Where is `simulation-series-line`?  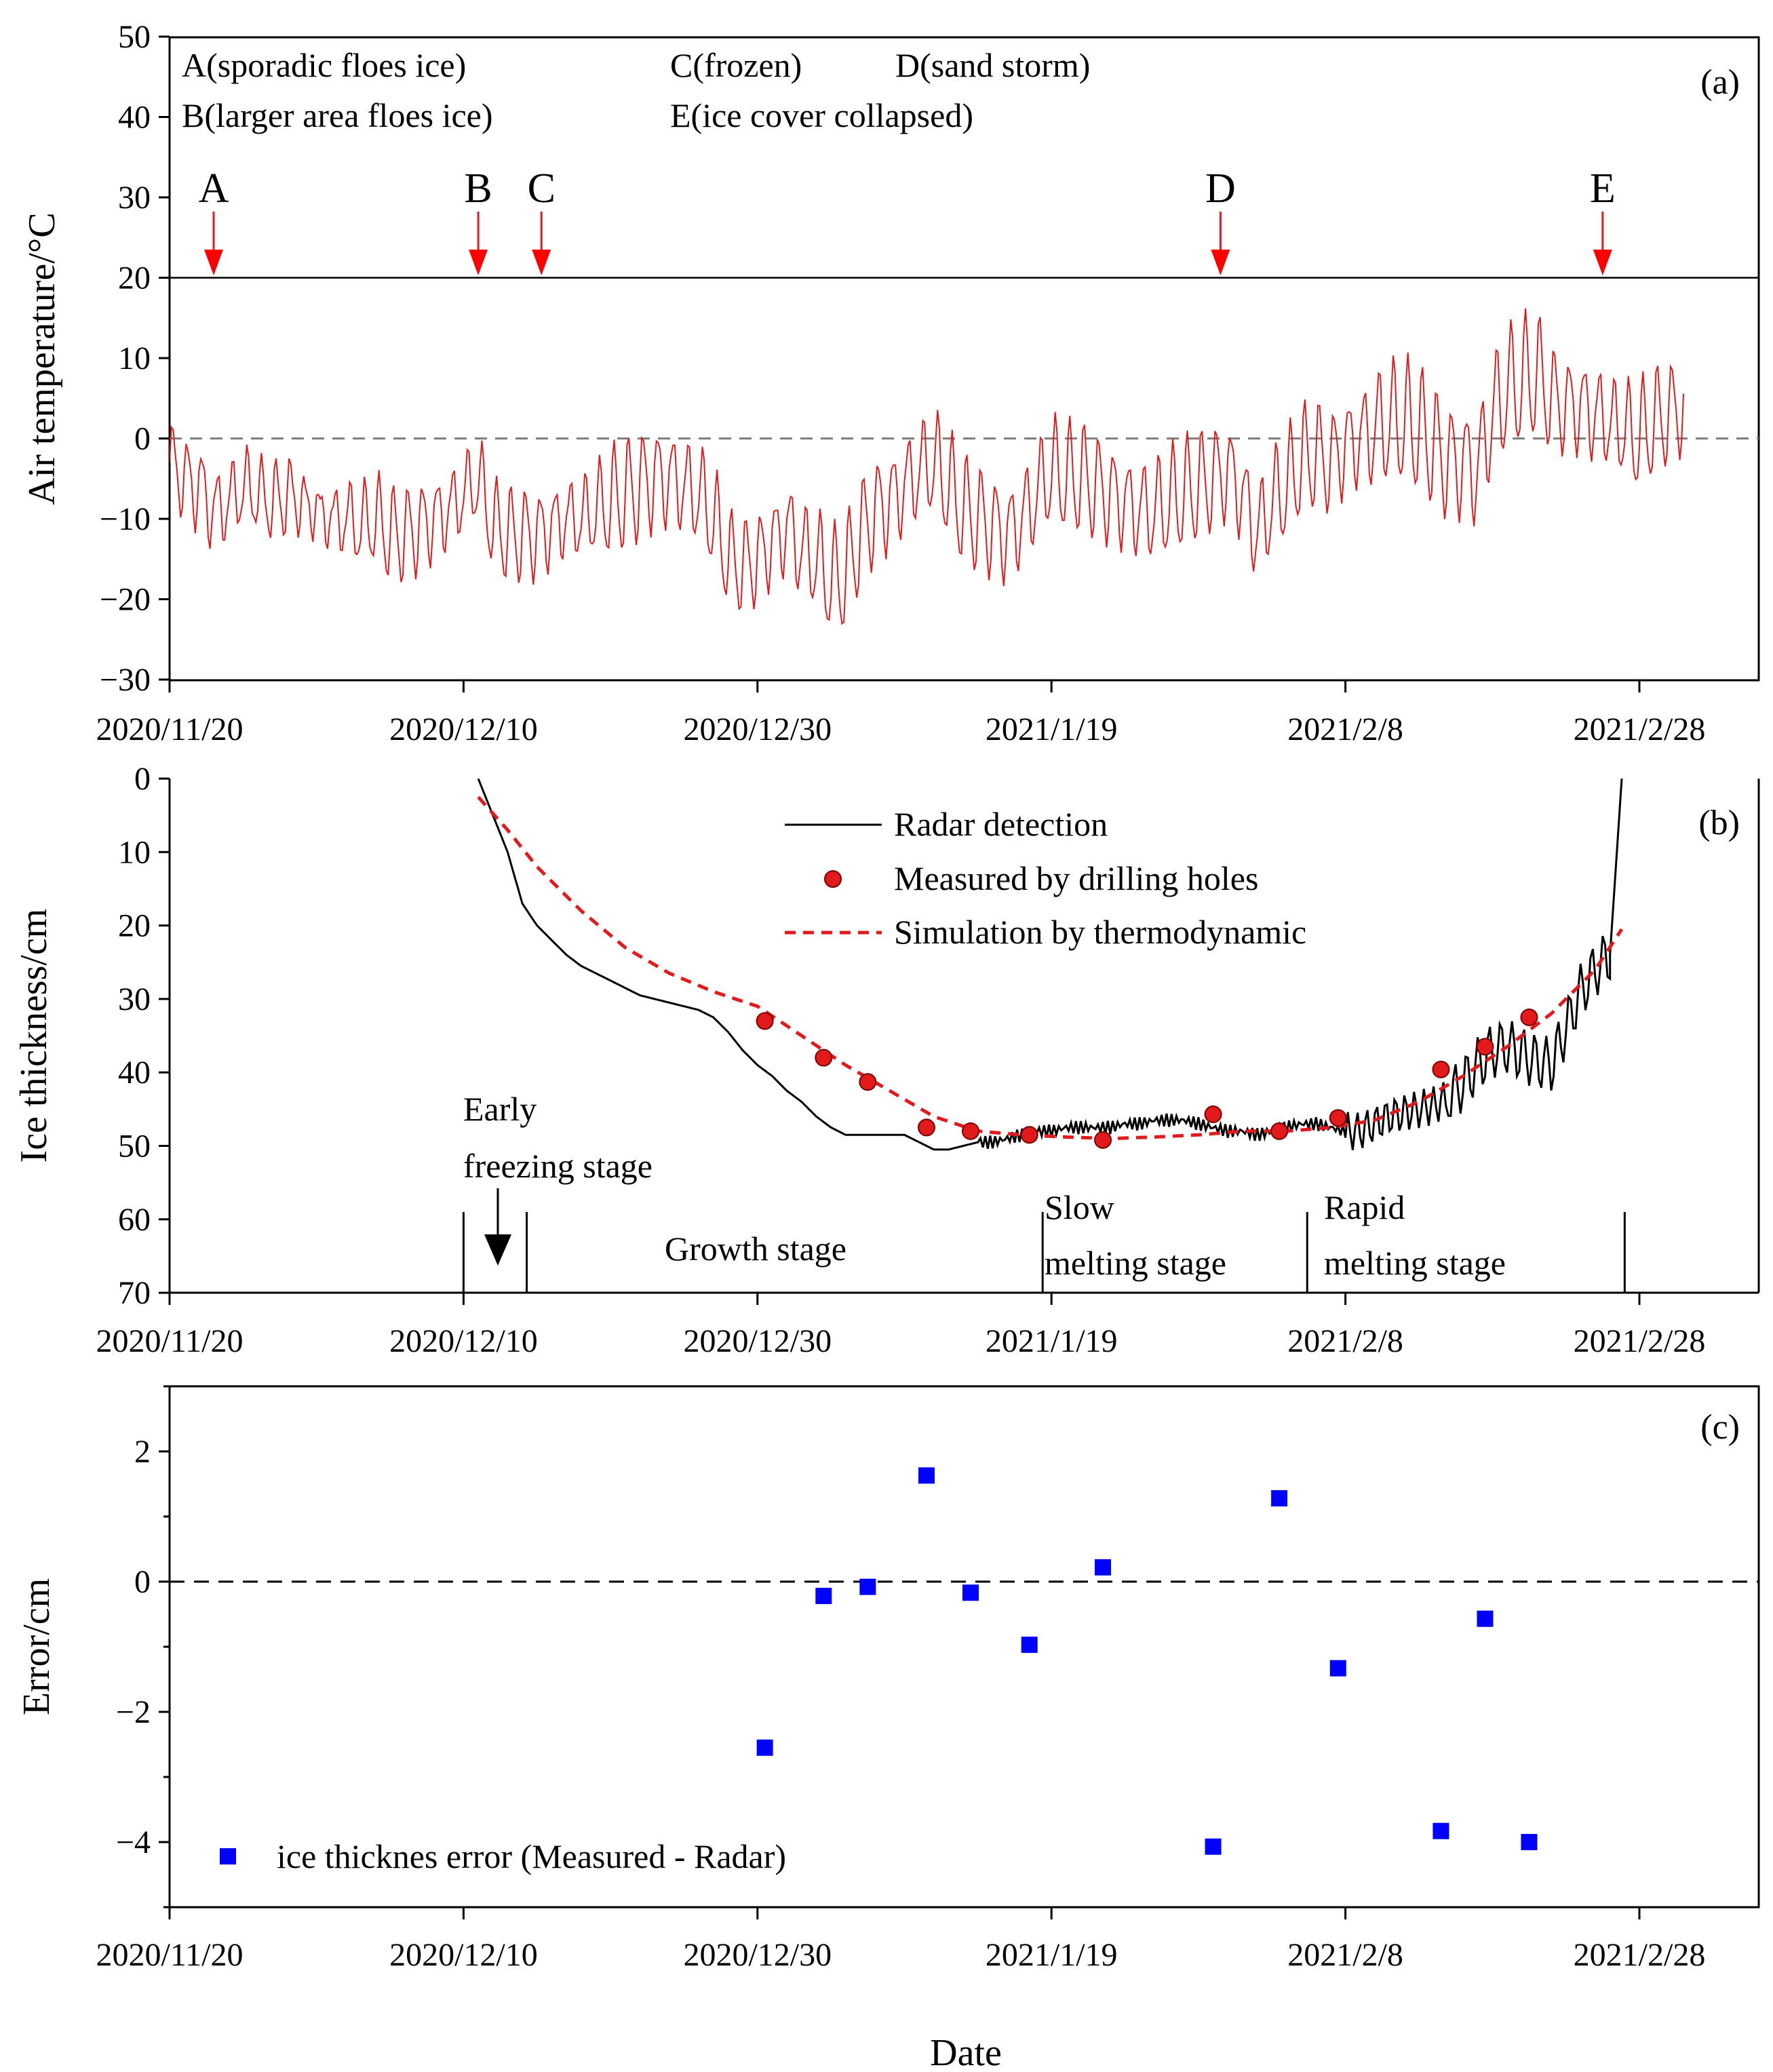
simulation-series-line is located at coordinates (1050, 968).